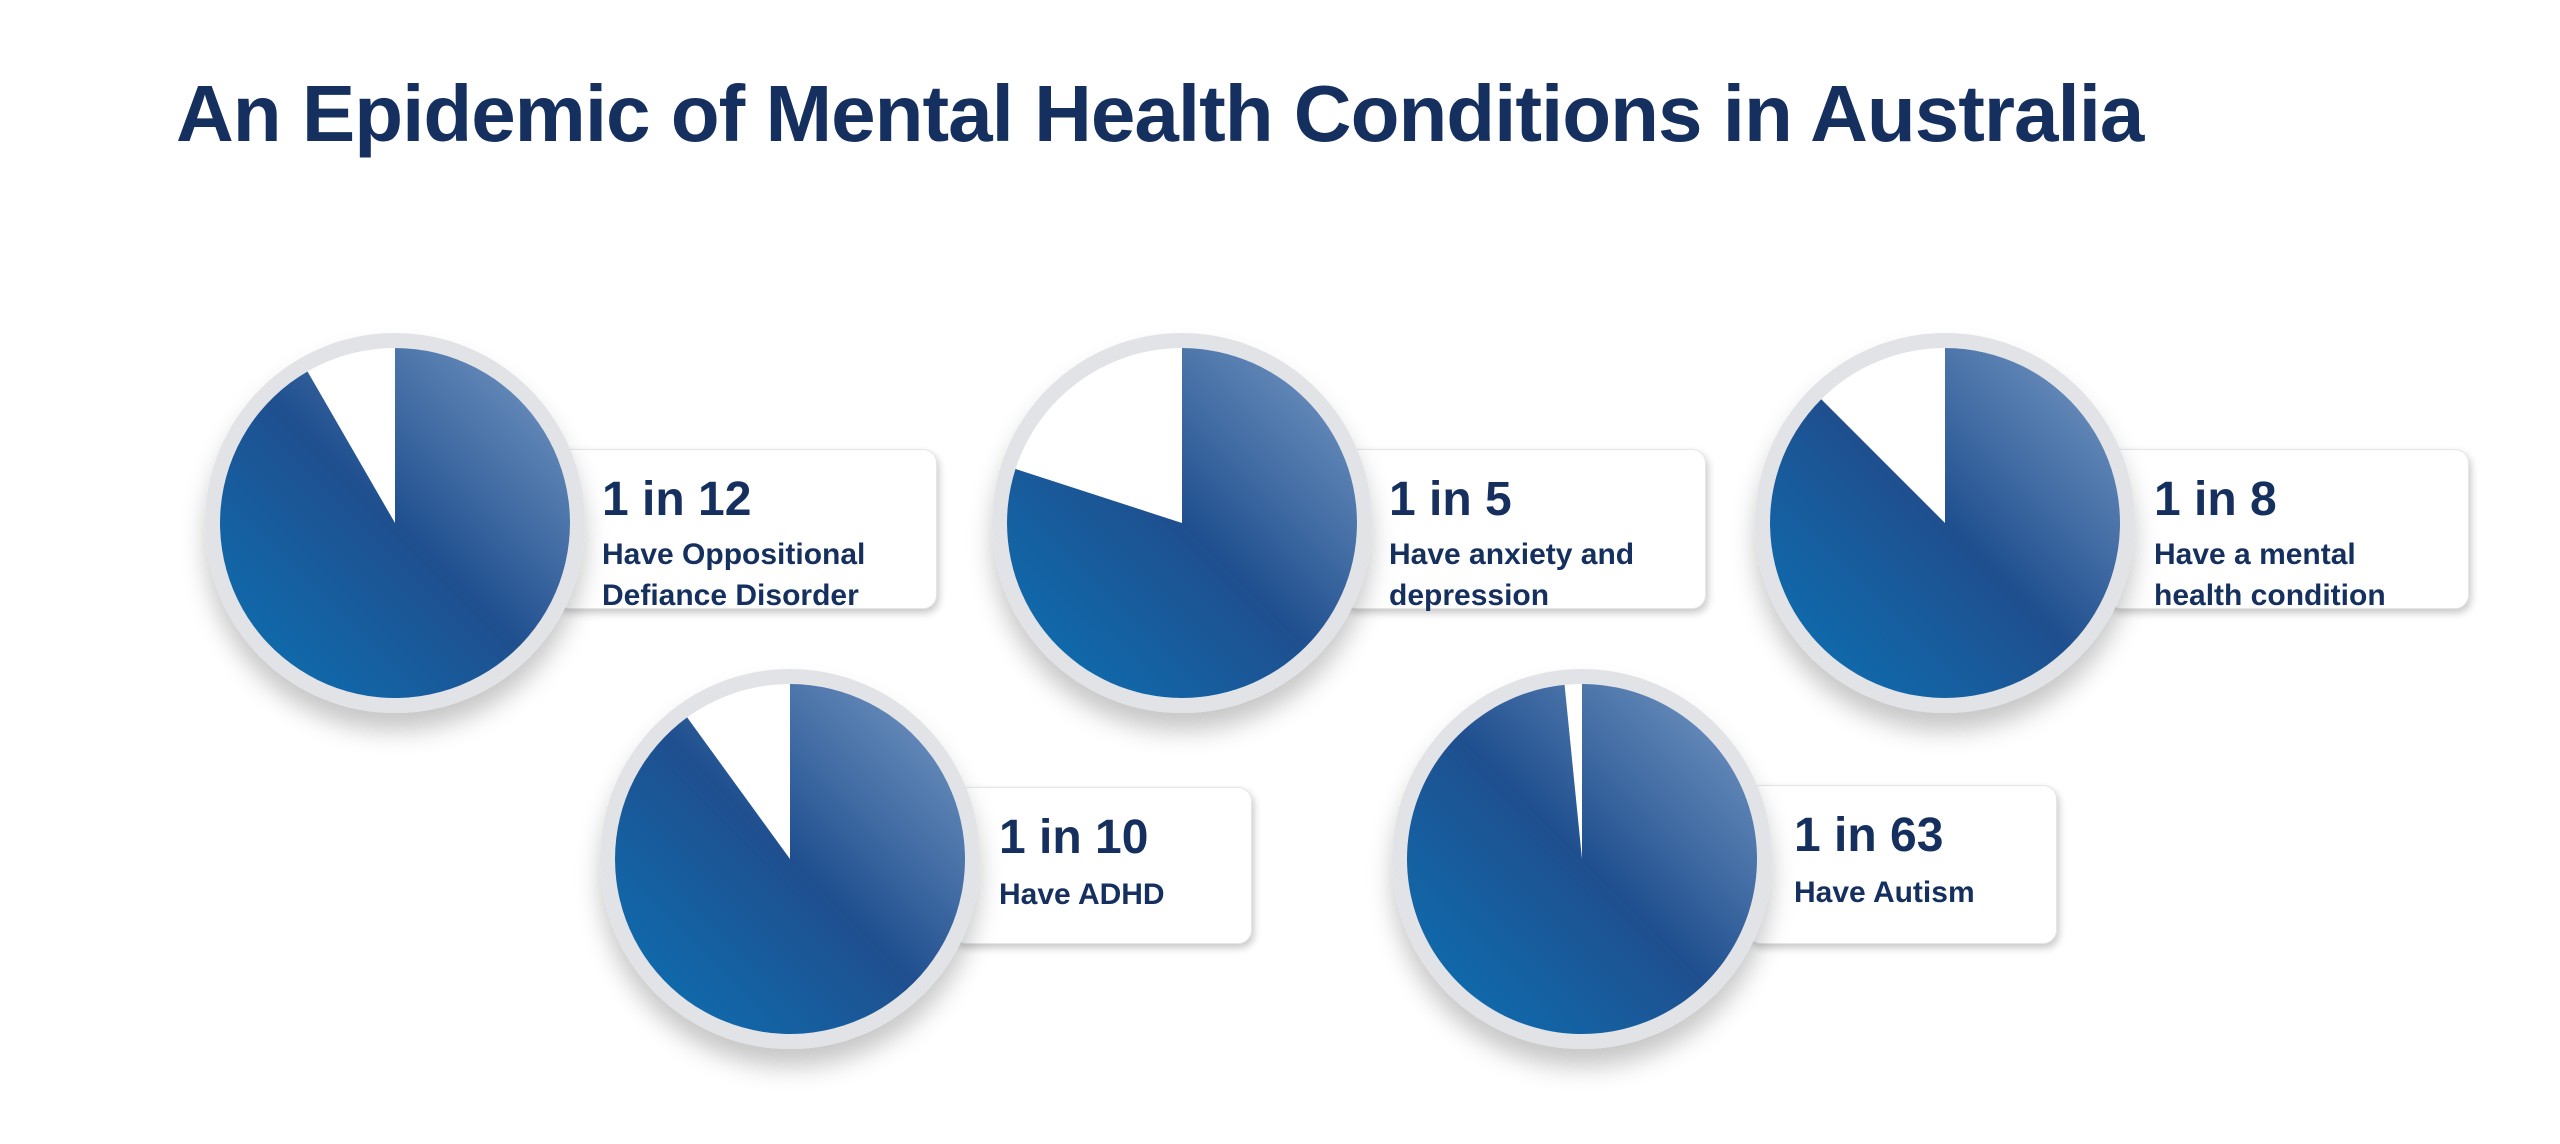  What do you see at coordinates (734, 575) in the screenshot?
I see `stat-description: Have Oppositional Defiance Disorder` at bounding box center [734, 575].